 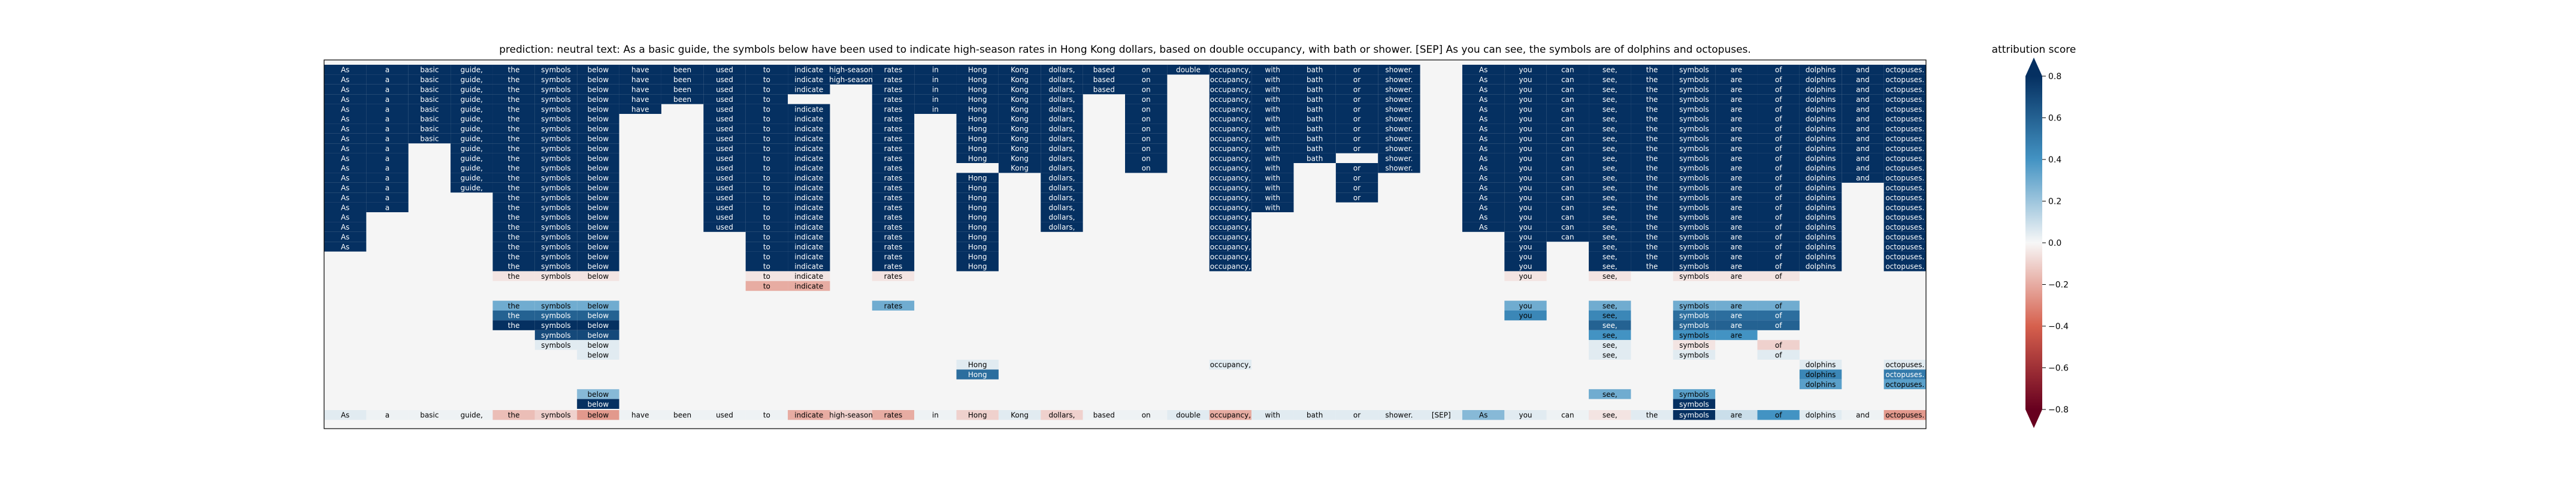 I want to click on row-20-token-34-label: of, so click(x=1778, y=267).